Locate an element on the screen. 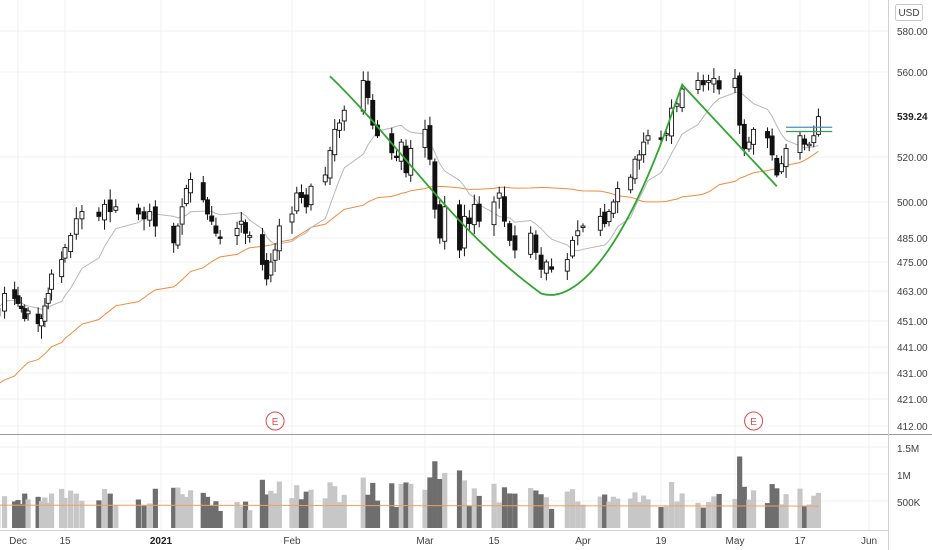  price-tick-label: 431.00 is located at coordinates (912, 374).